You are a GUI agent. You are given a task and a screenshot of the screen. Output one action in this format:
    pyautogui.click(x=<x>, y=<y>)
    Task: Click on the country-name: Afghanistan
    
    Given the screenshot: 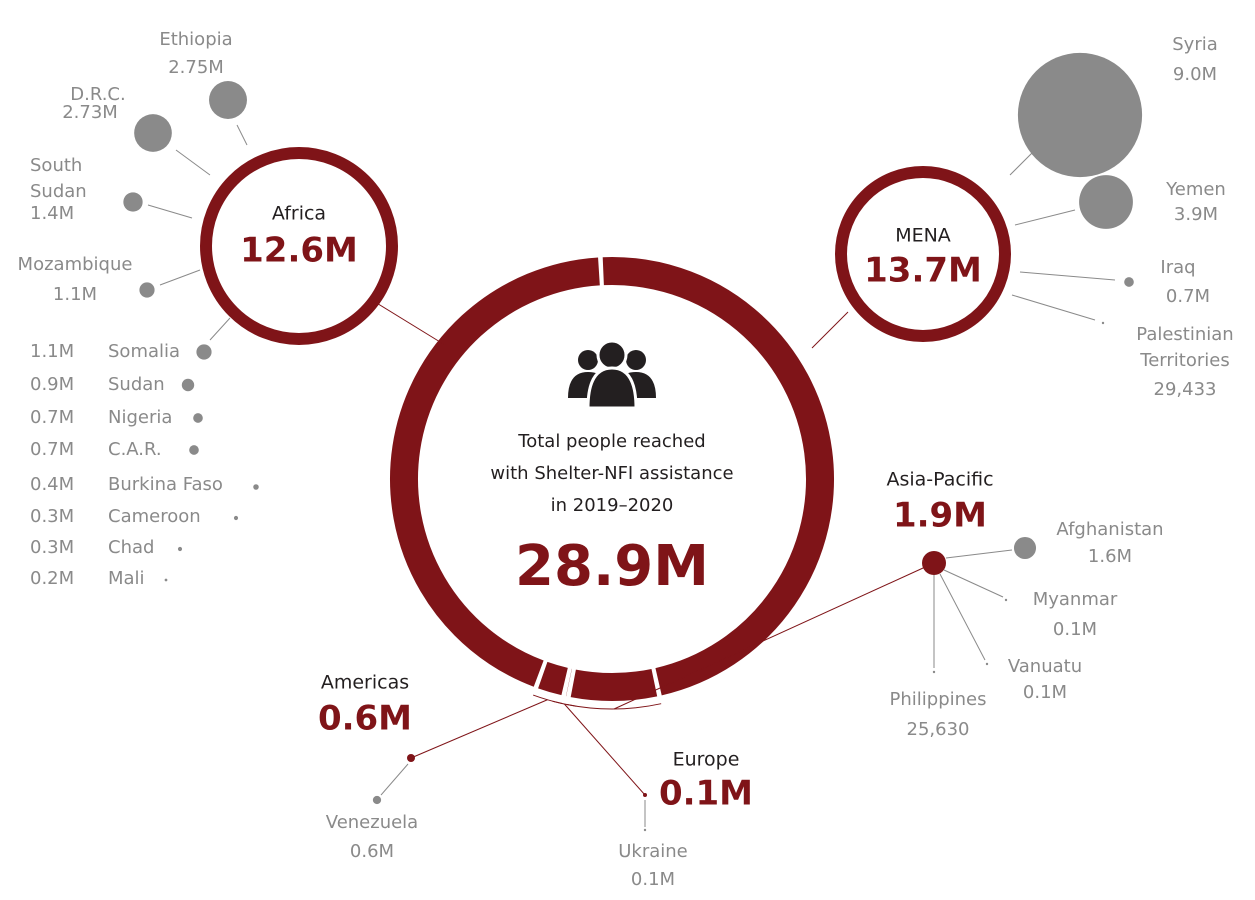 What is the action you would take?
    pyautogui.click(x=1109, y=529)
    